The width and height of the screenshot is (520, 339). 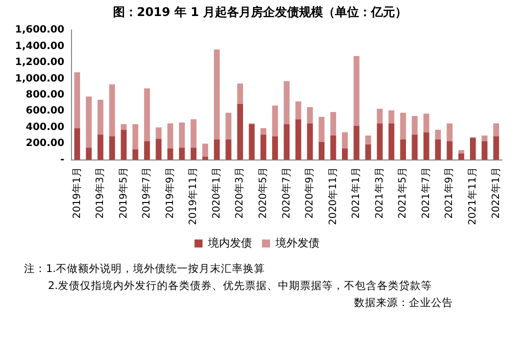 I want to click on y-tick-label: 800.00, so click(x=45, y=95).